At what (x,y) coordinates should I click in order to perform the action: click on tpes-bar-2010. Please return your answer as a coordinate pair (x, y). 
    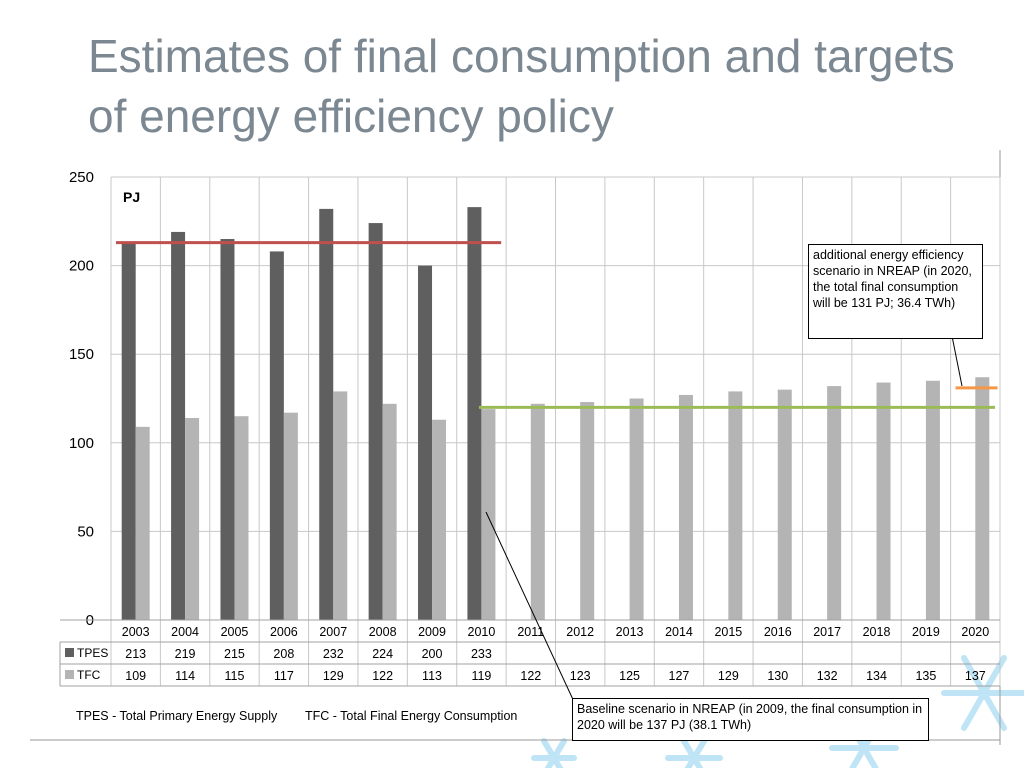
    Looking at the image, I should click on (474, 413).